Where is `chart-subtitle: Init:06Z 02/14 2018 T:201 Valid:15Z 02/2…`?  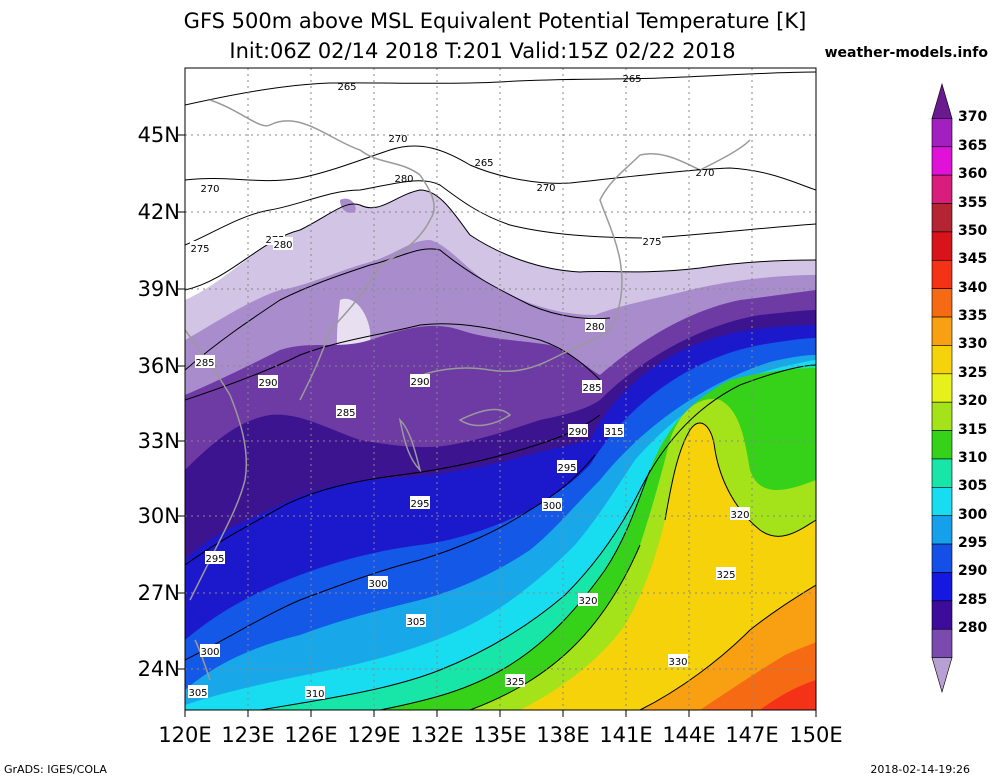 chart-subtitle: Init:06Z 02/14 2018 T:201 Valid:15Z 02/2… is located at coordinates (482, 51).